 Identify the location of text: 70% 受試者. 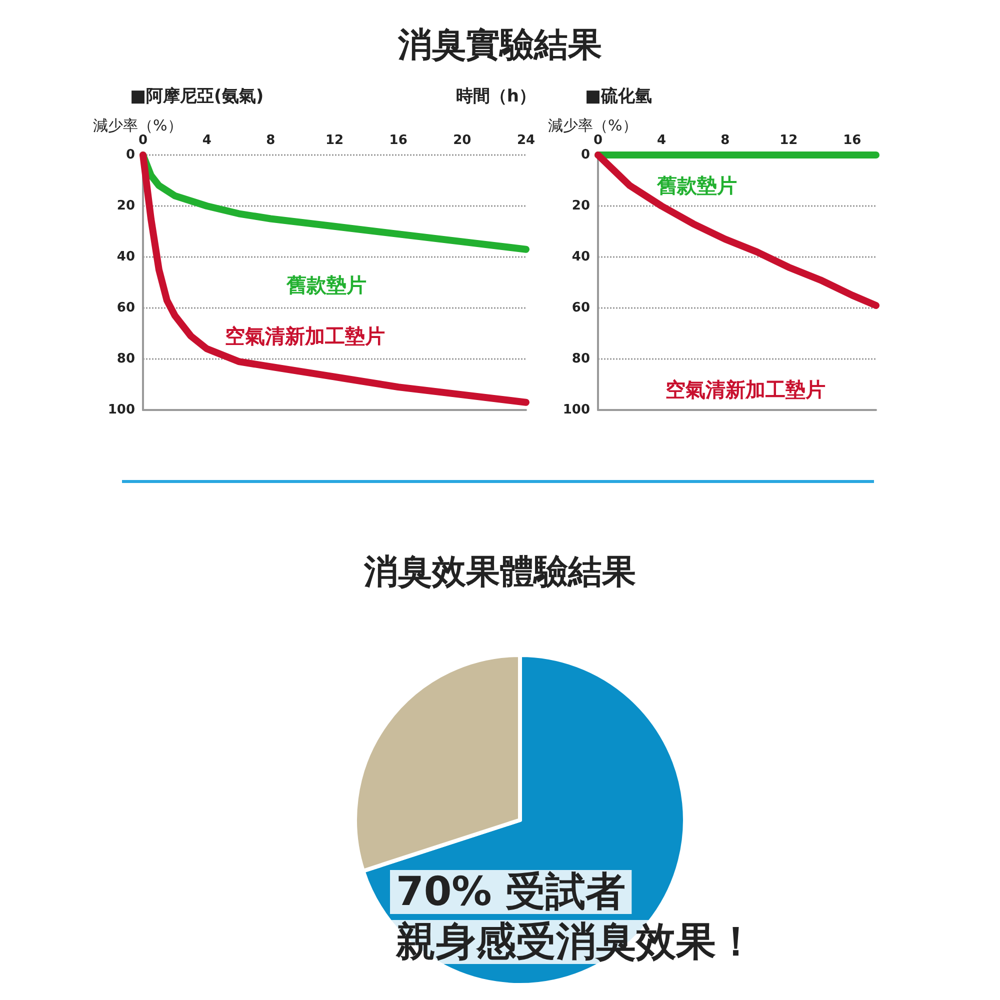
(511, 892).